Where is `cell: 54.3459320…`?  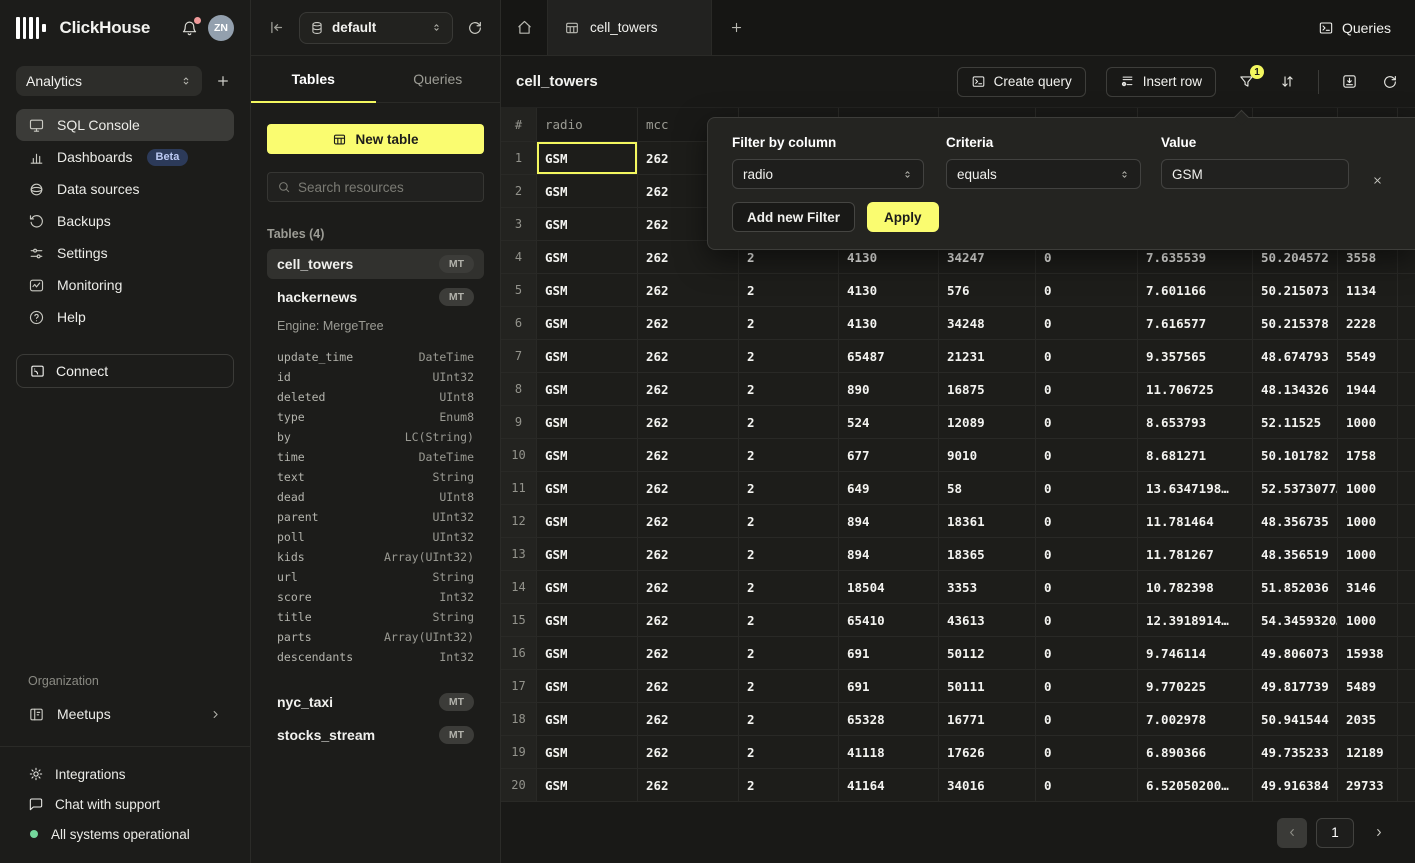 cell: 54.3459320… is located at coordinates (1295, 620).